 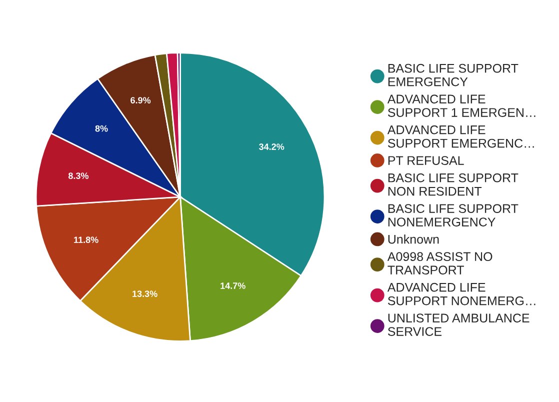 I want to click on data-label: 13.3%, so click(x=145, y=294).